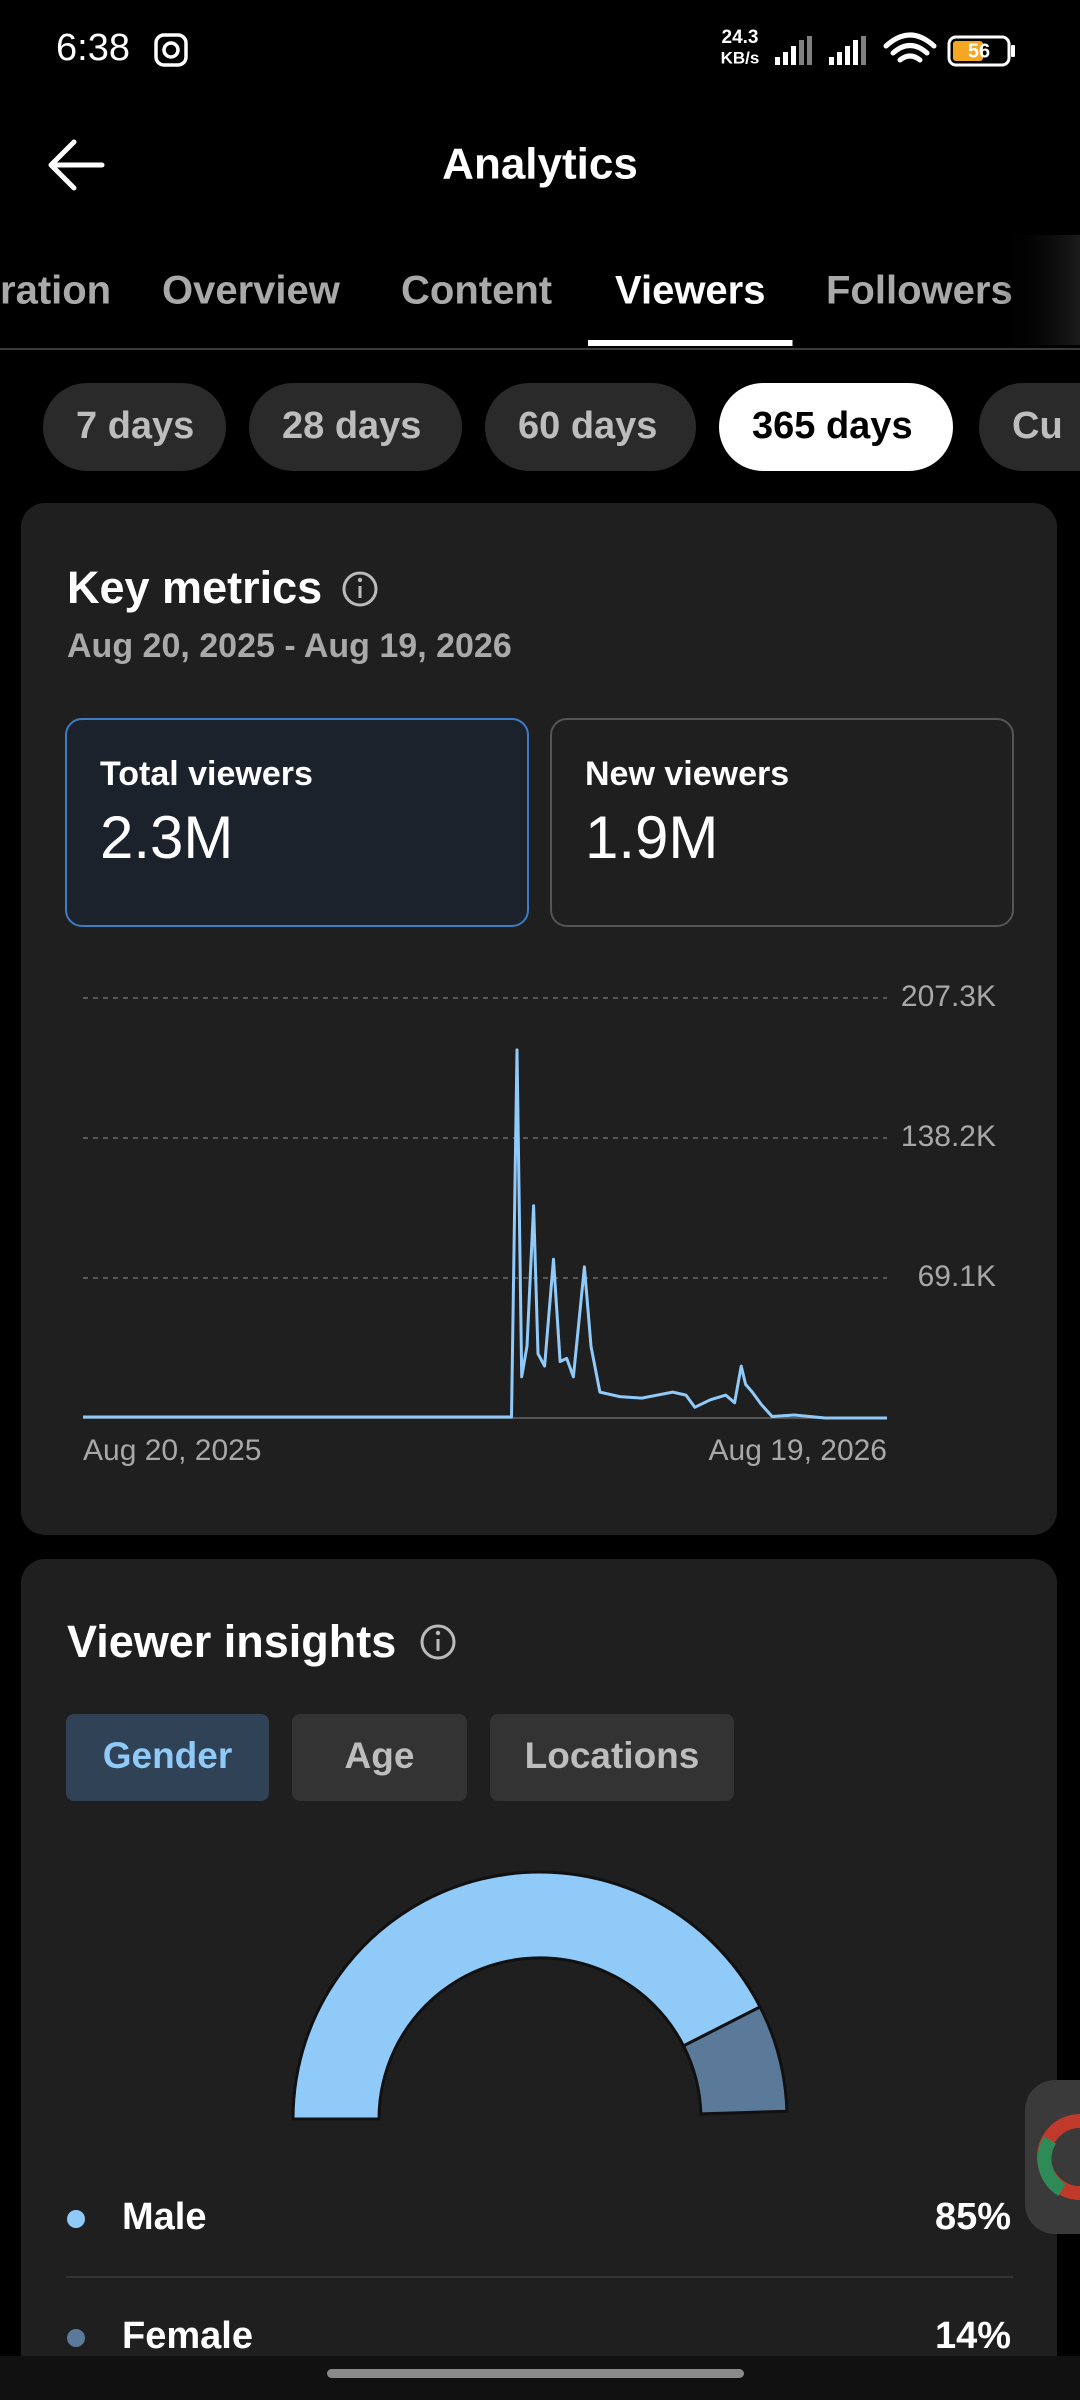 The image size is (1080, 2400). I want to click on x-tick-label: Aug 20, 2025, so click(172, 1450).